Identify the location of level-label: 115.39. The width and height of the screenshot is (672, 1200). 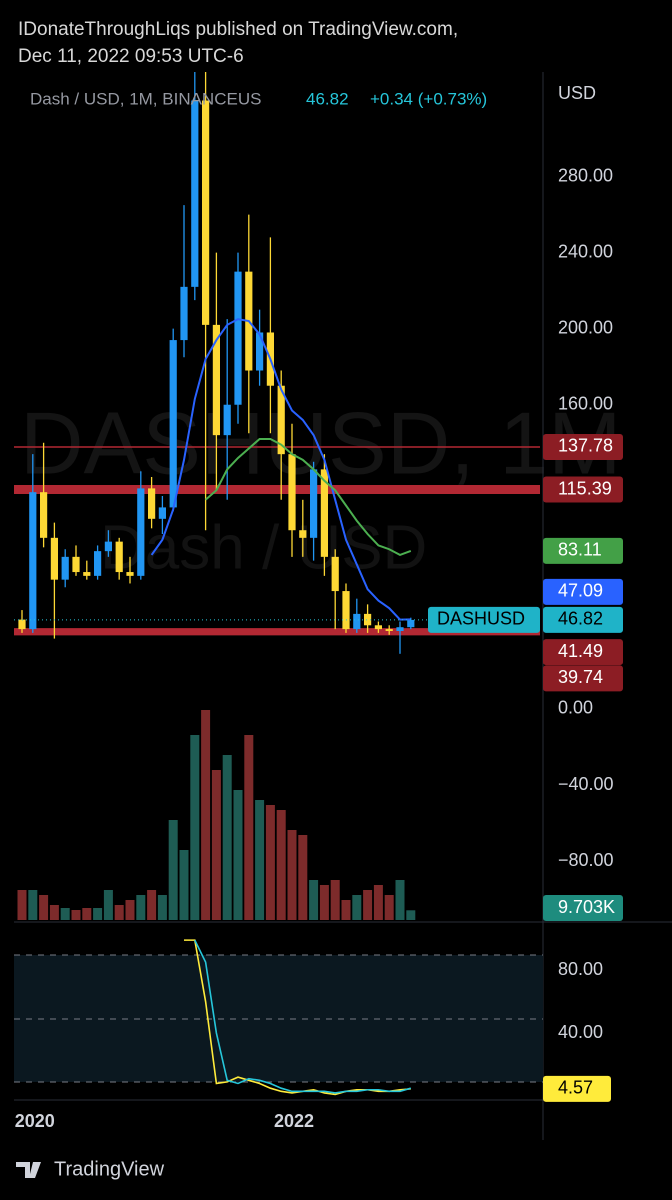
(585, 488).